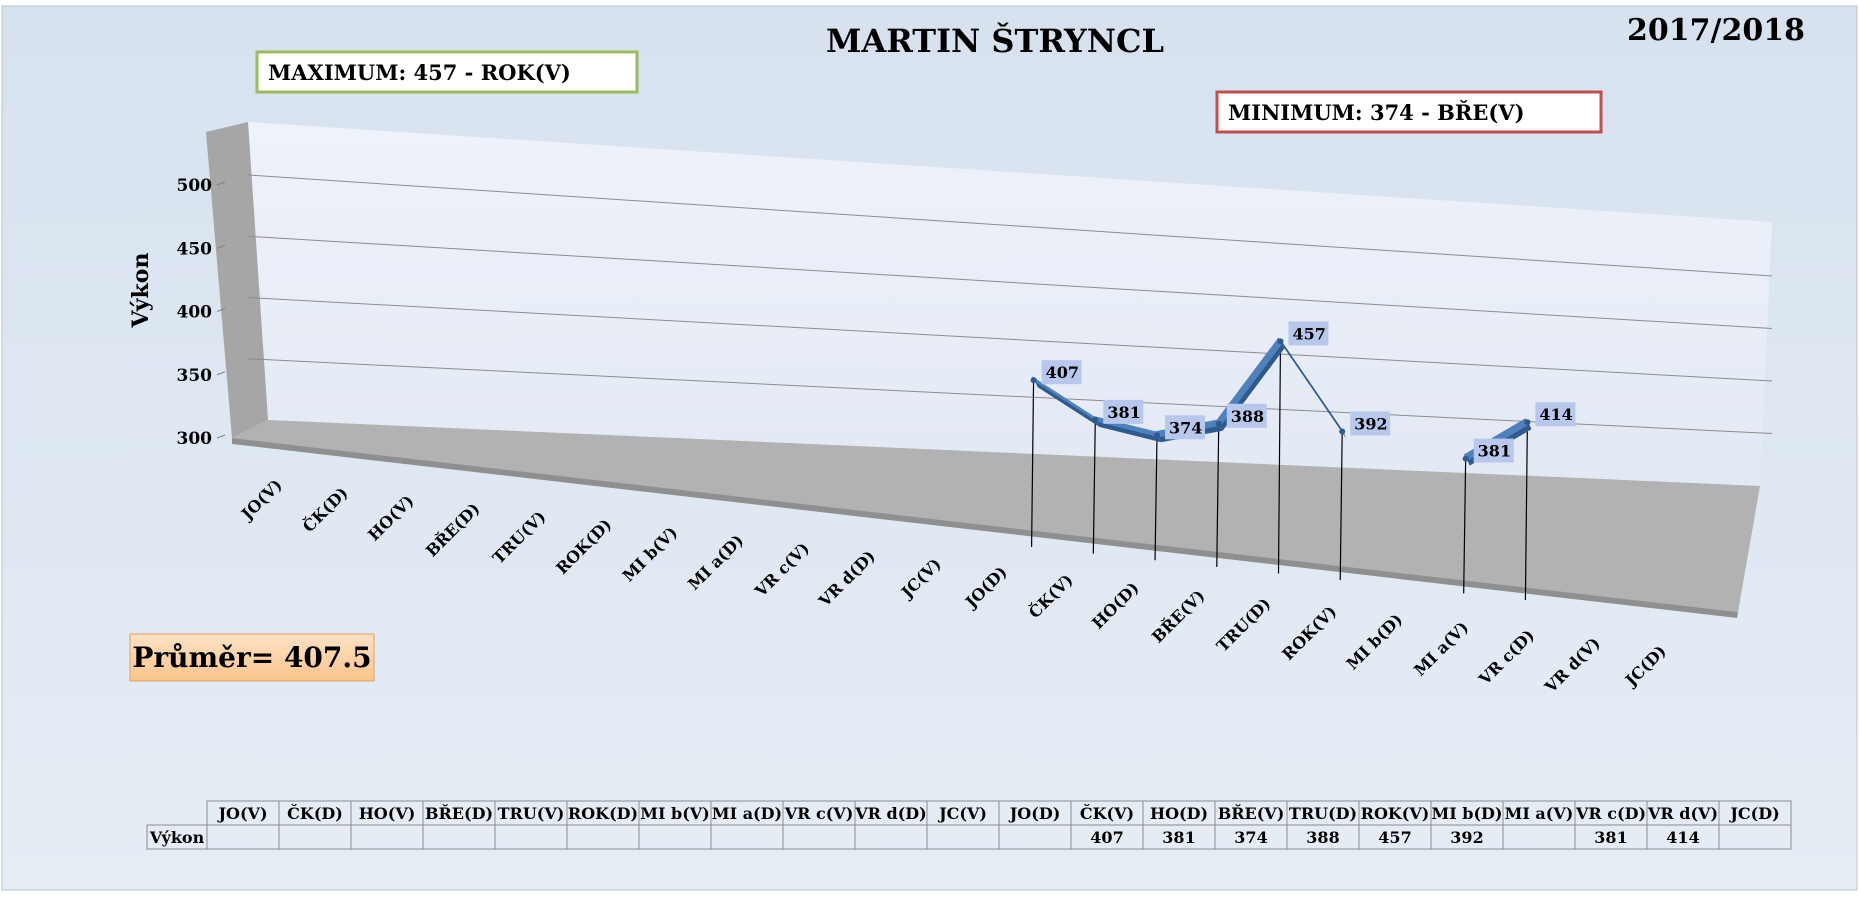  I want to click on y-tick-label: 500, so click(195, 186).